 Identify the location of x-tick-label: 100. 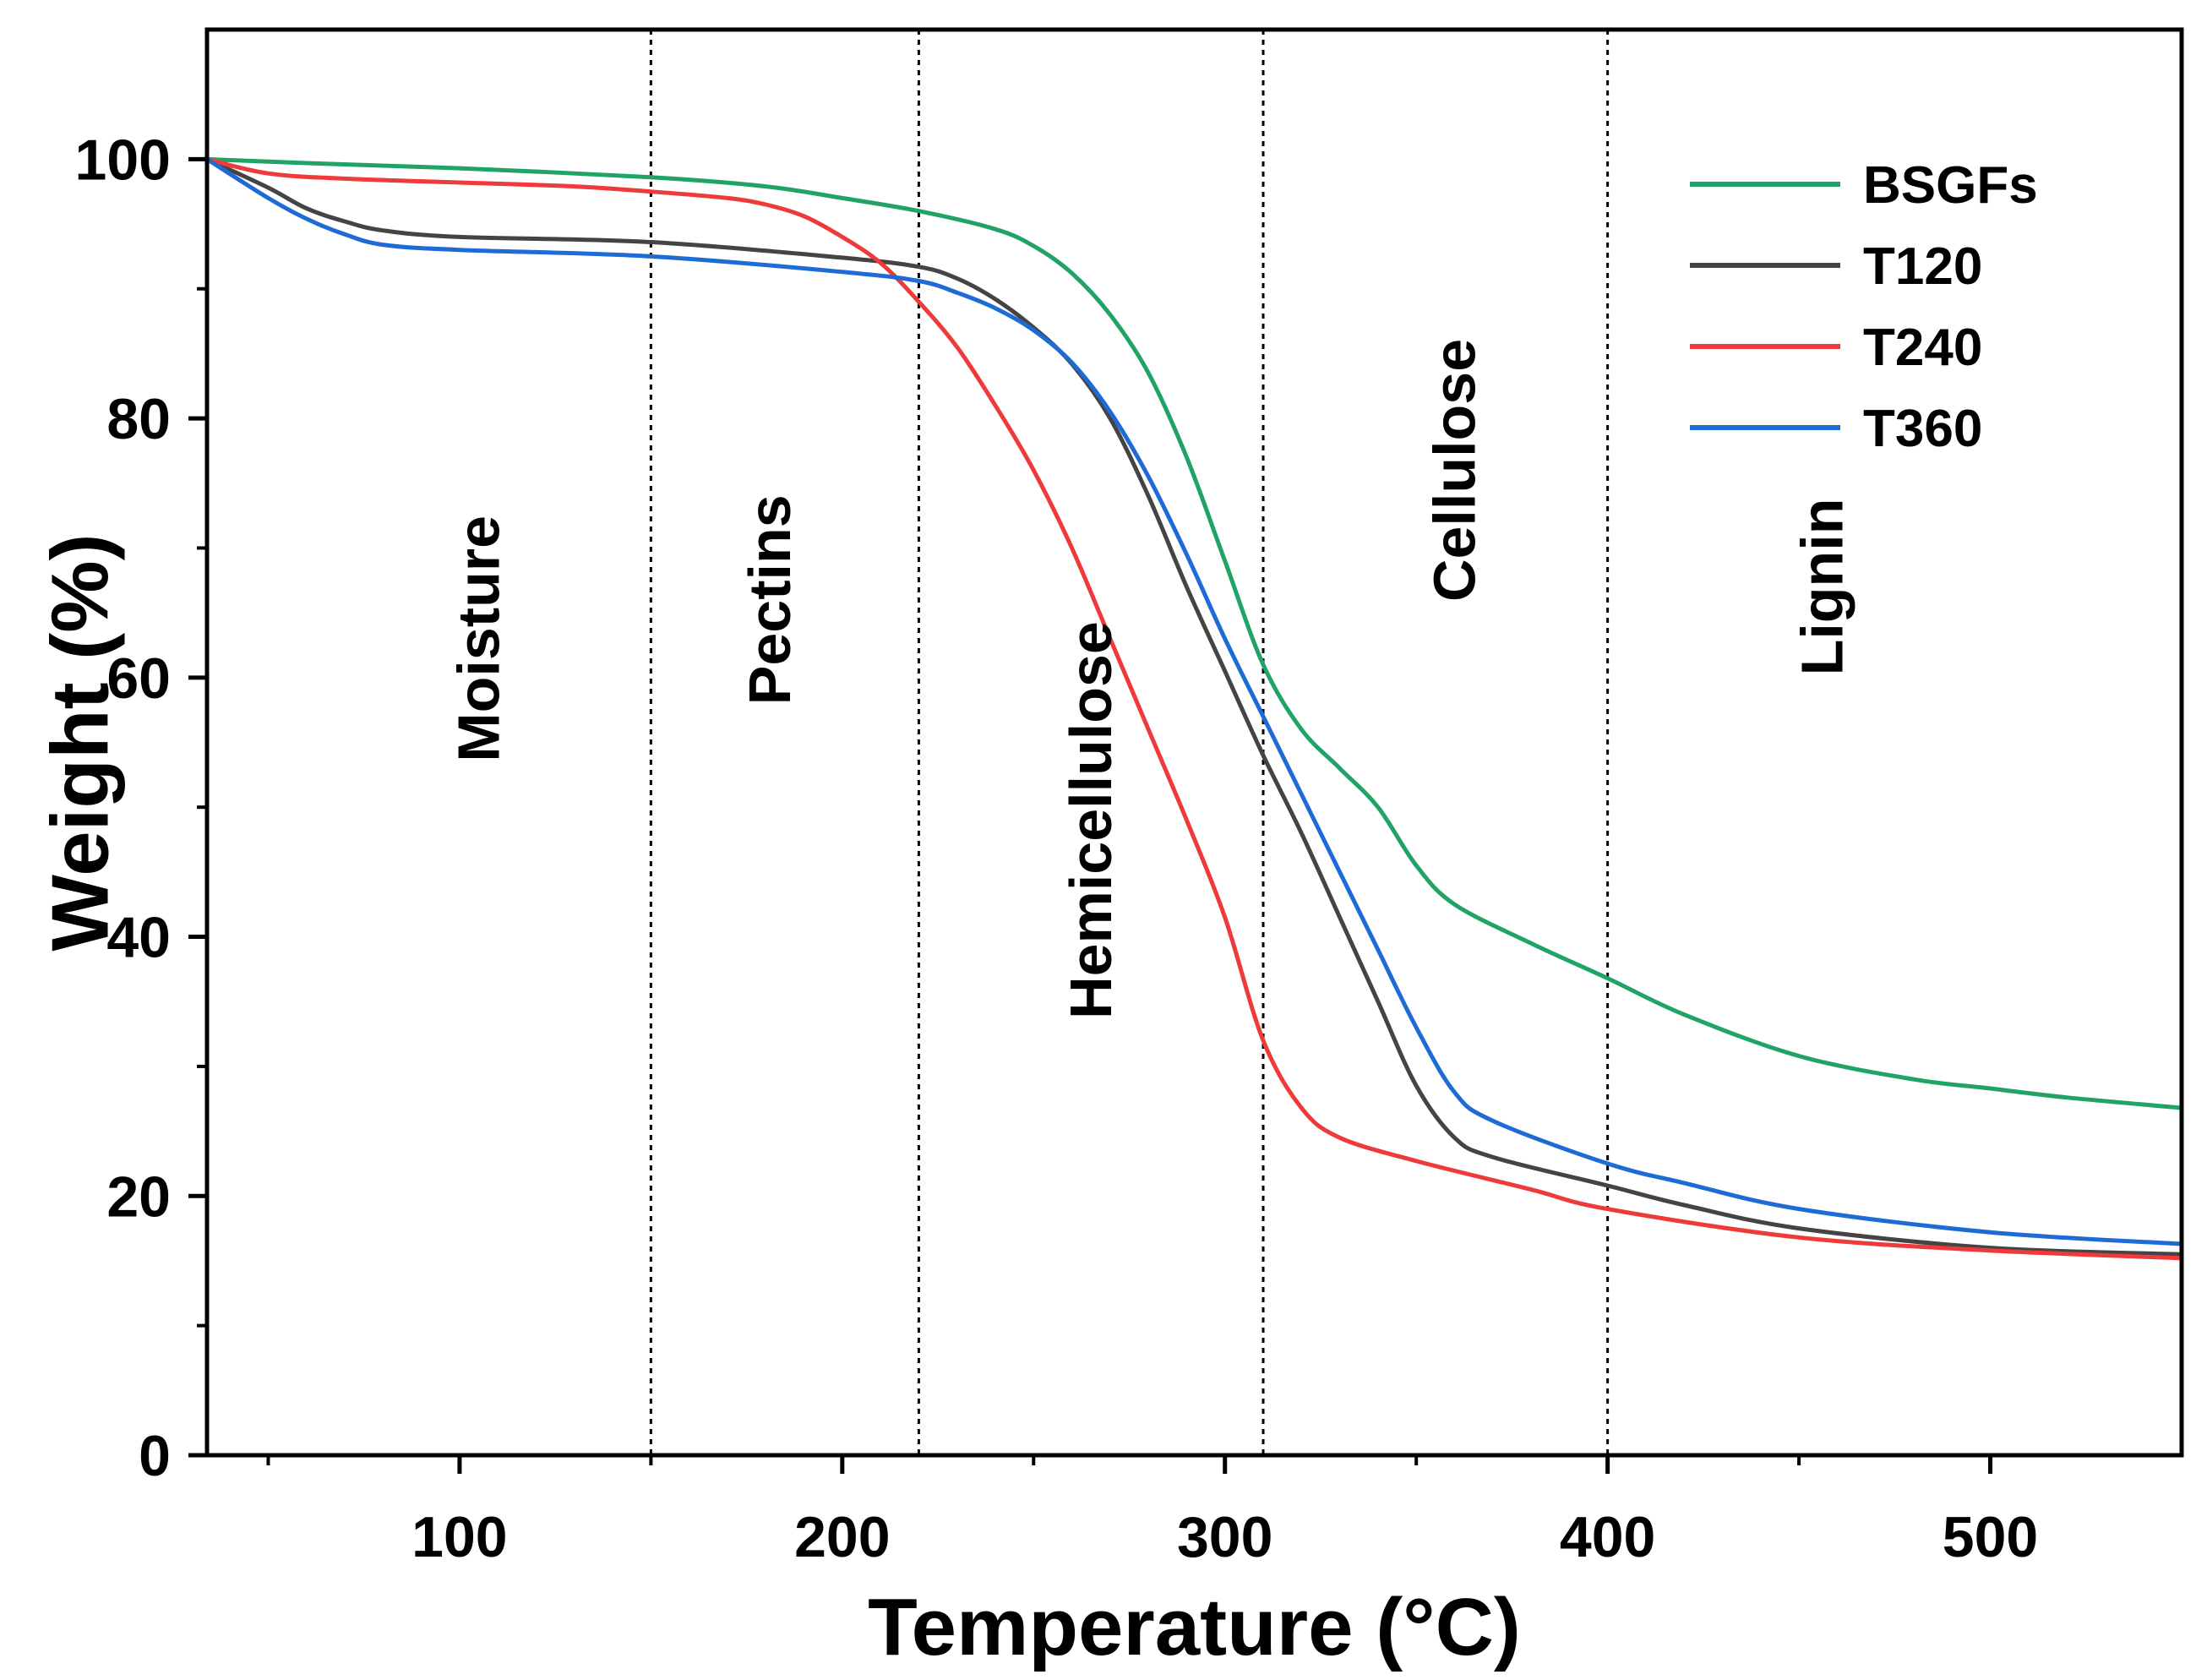
(459, 1537).